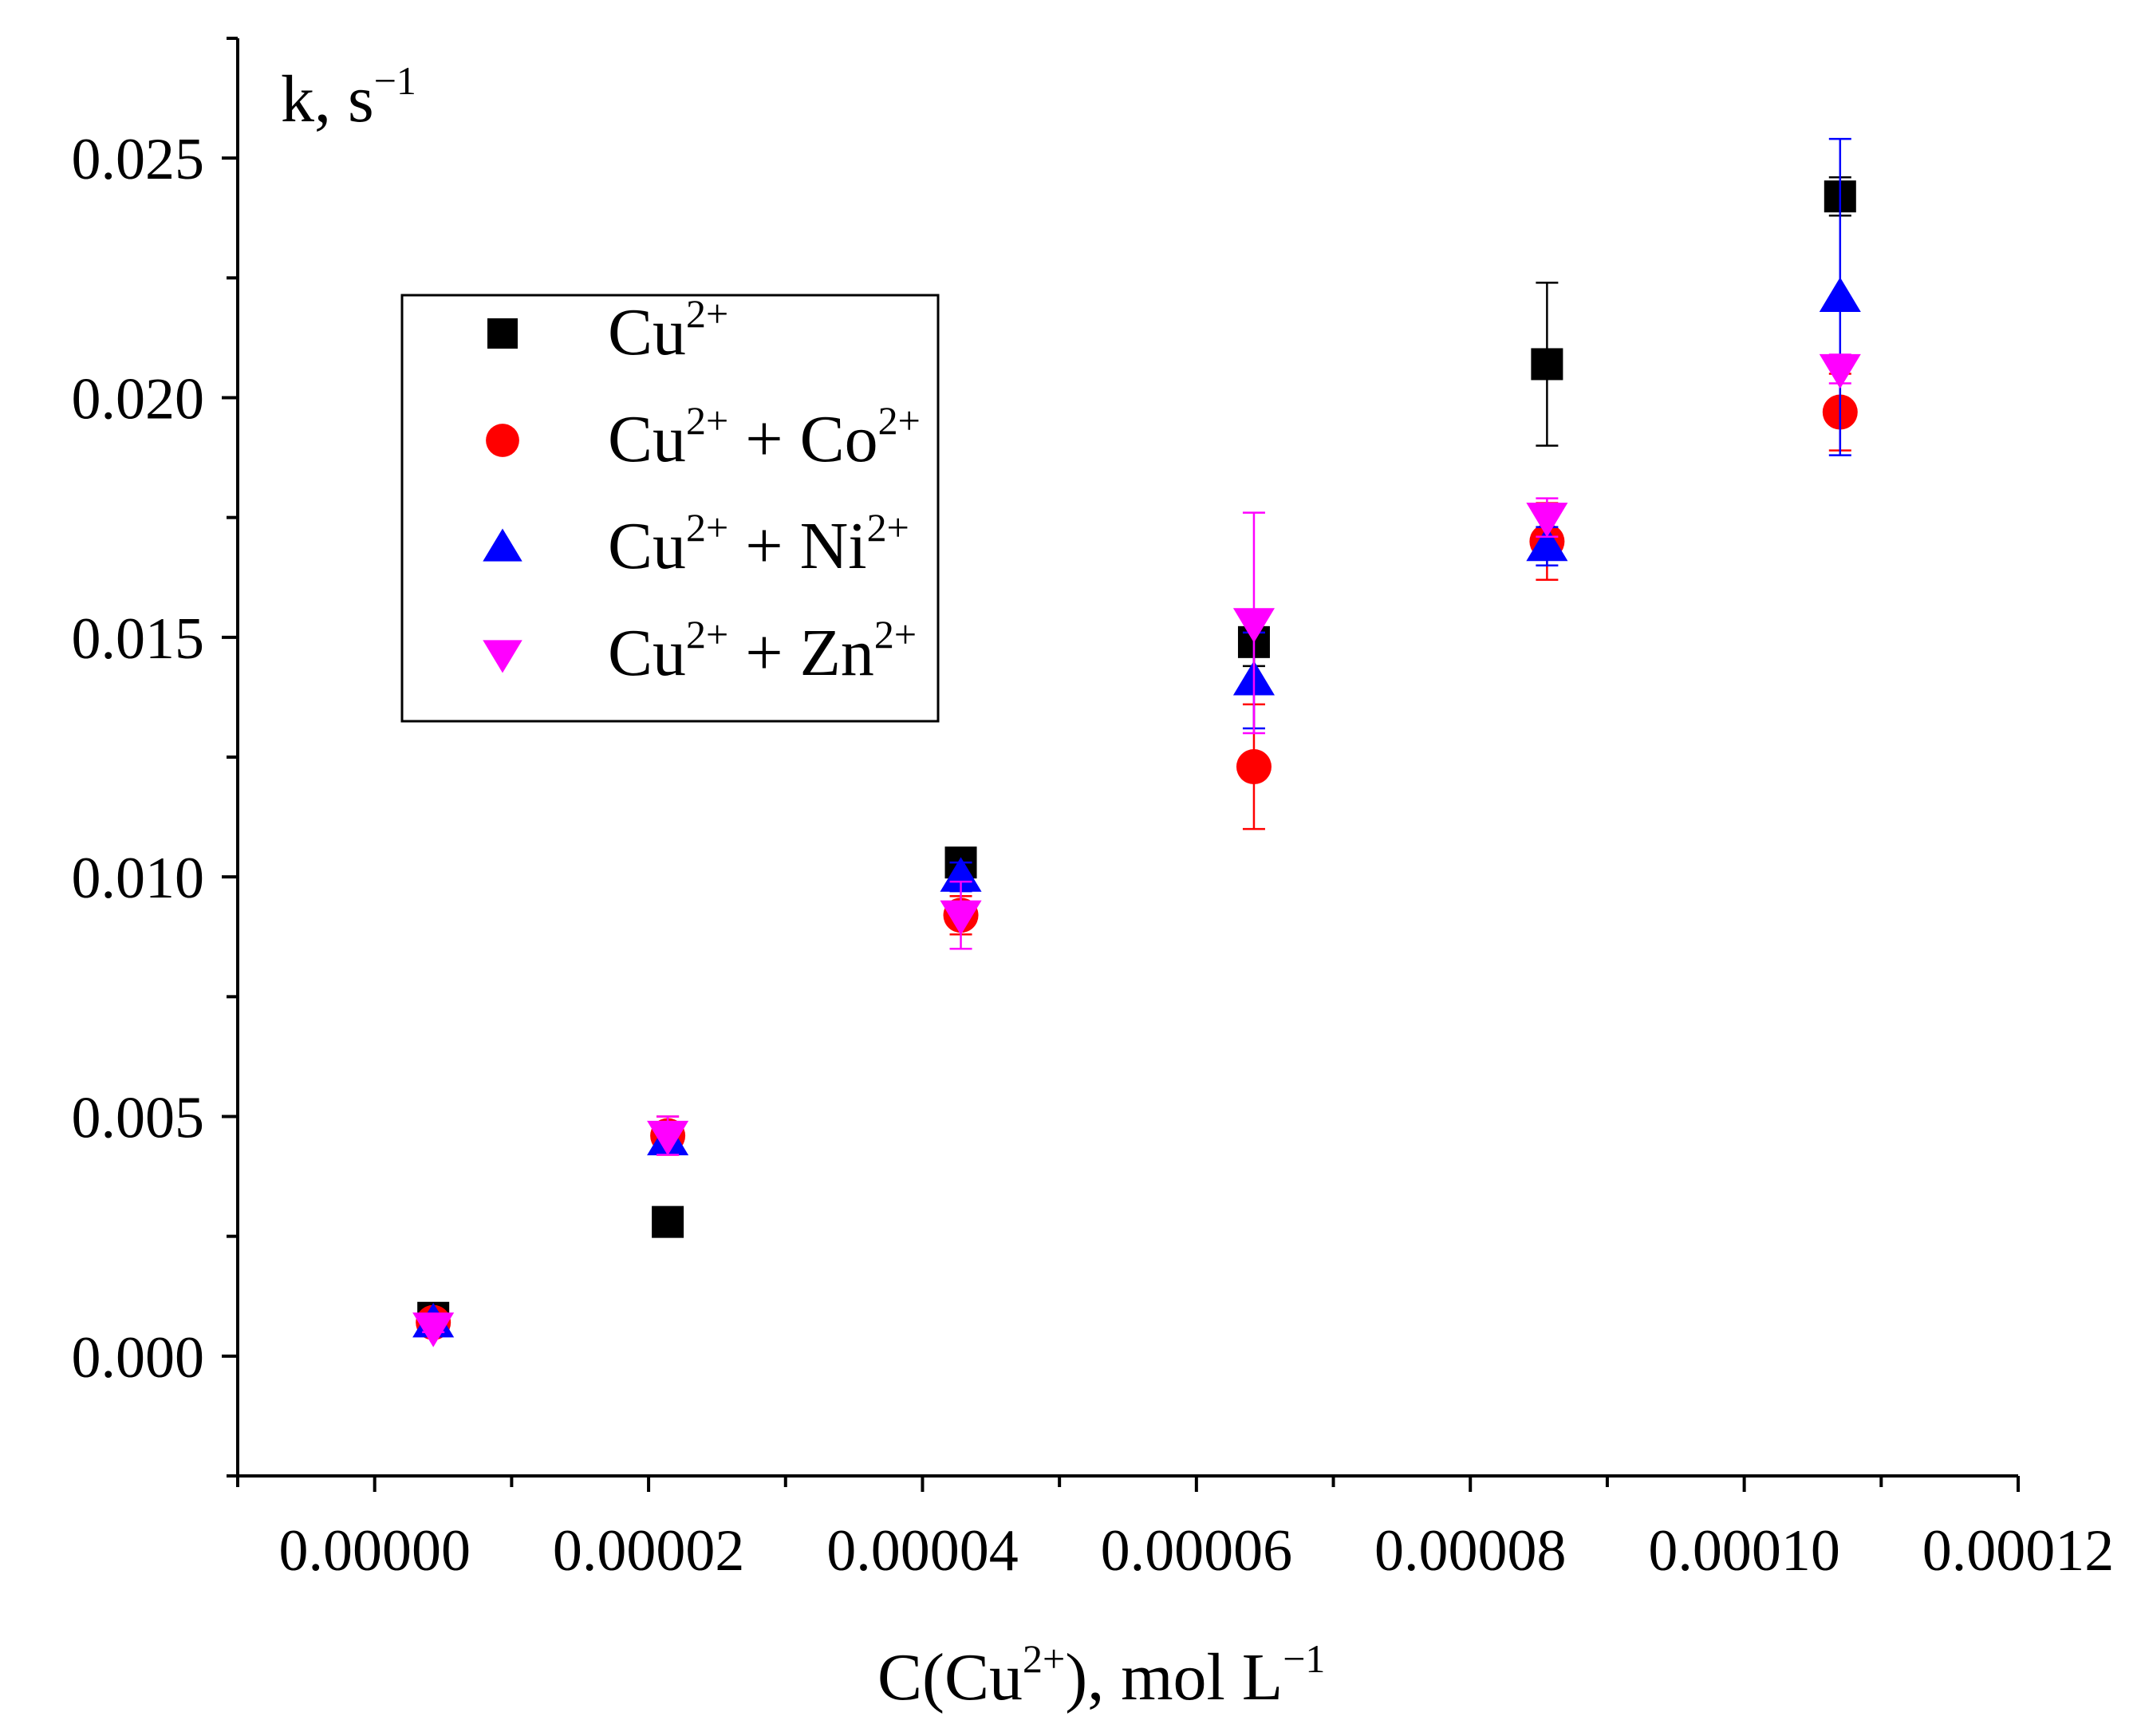 The width and height of the screenshot is (2141, 1736). What do you see at coordinates (155, 757) in the screenshot?
I see `y-ticks: 0.000 0.005 0.010 0.015 0.020 0.025` at bounding box center [155, 757].